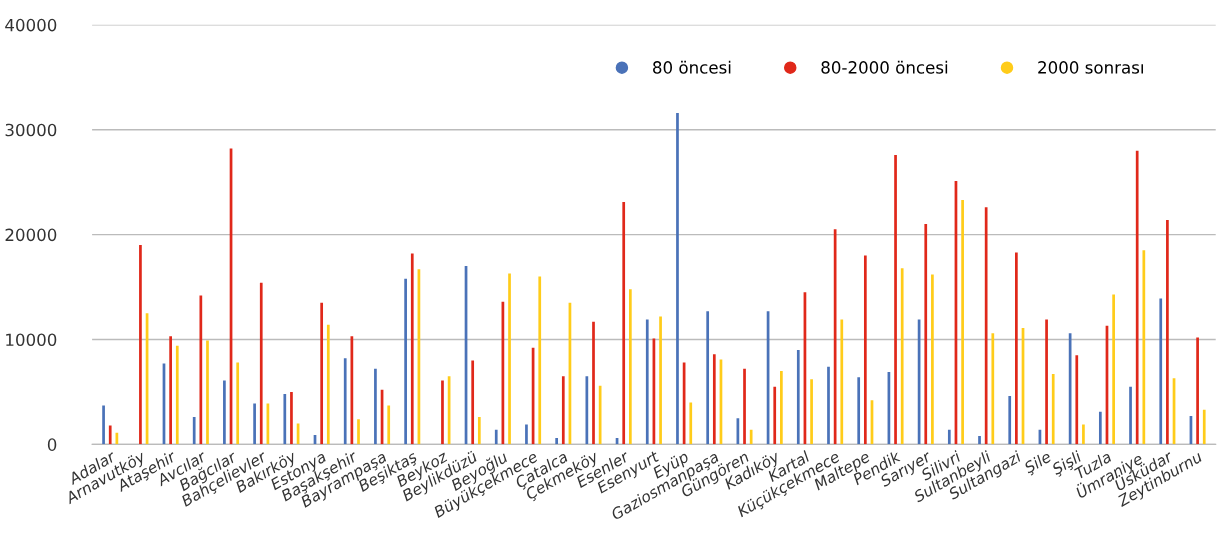 The image size is (1228, 552). What do you see at coordinates (692, 67) in the screenshot?
I see `legend-label: 80 öncesi` at bounding box center [692, 67].